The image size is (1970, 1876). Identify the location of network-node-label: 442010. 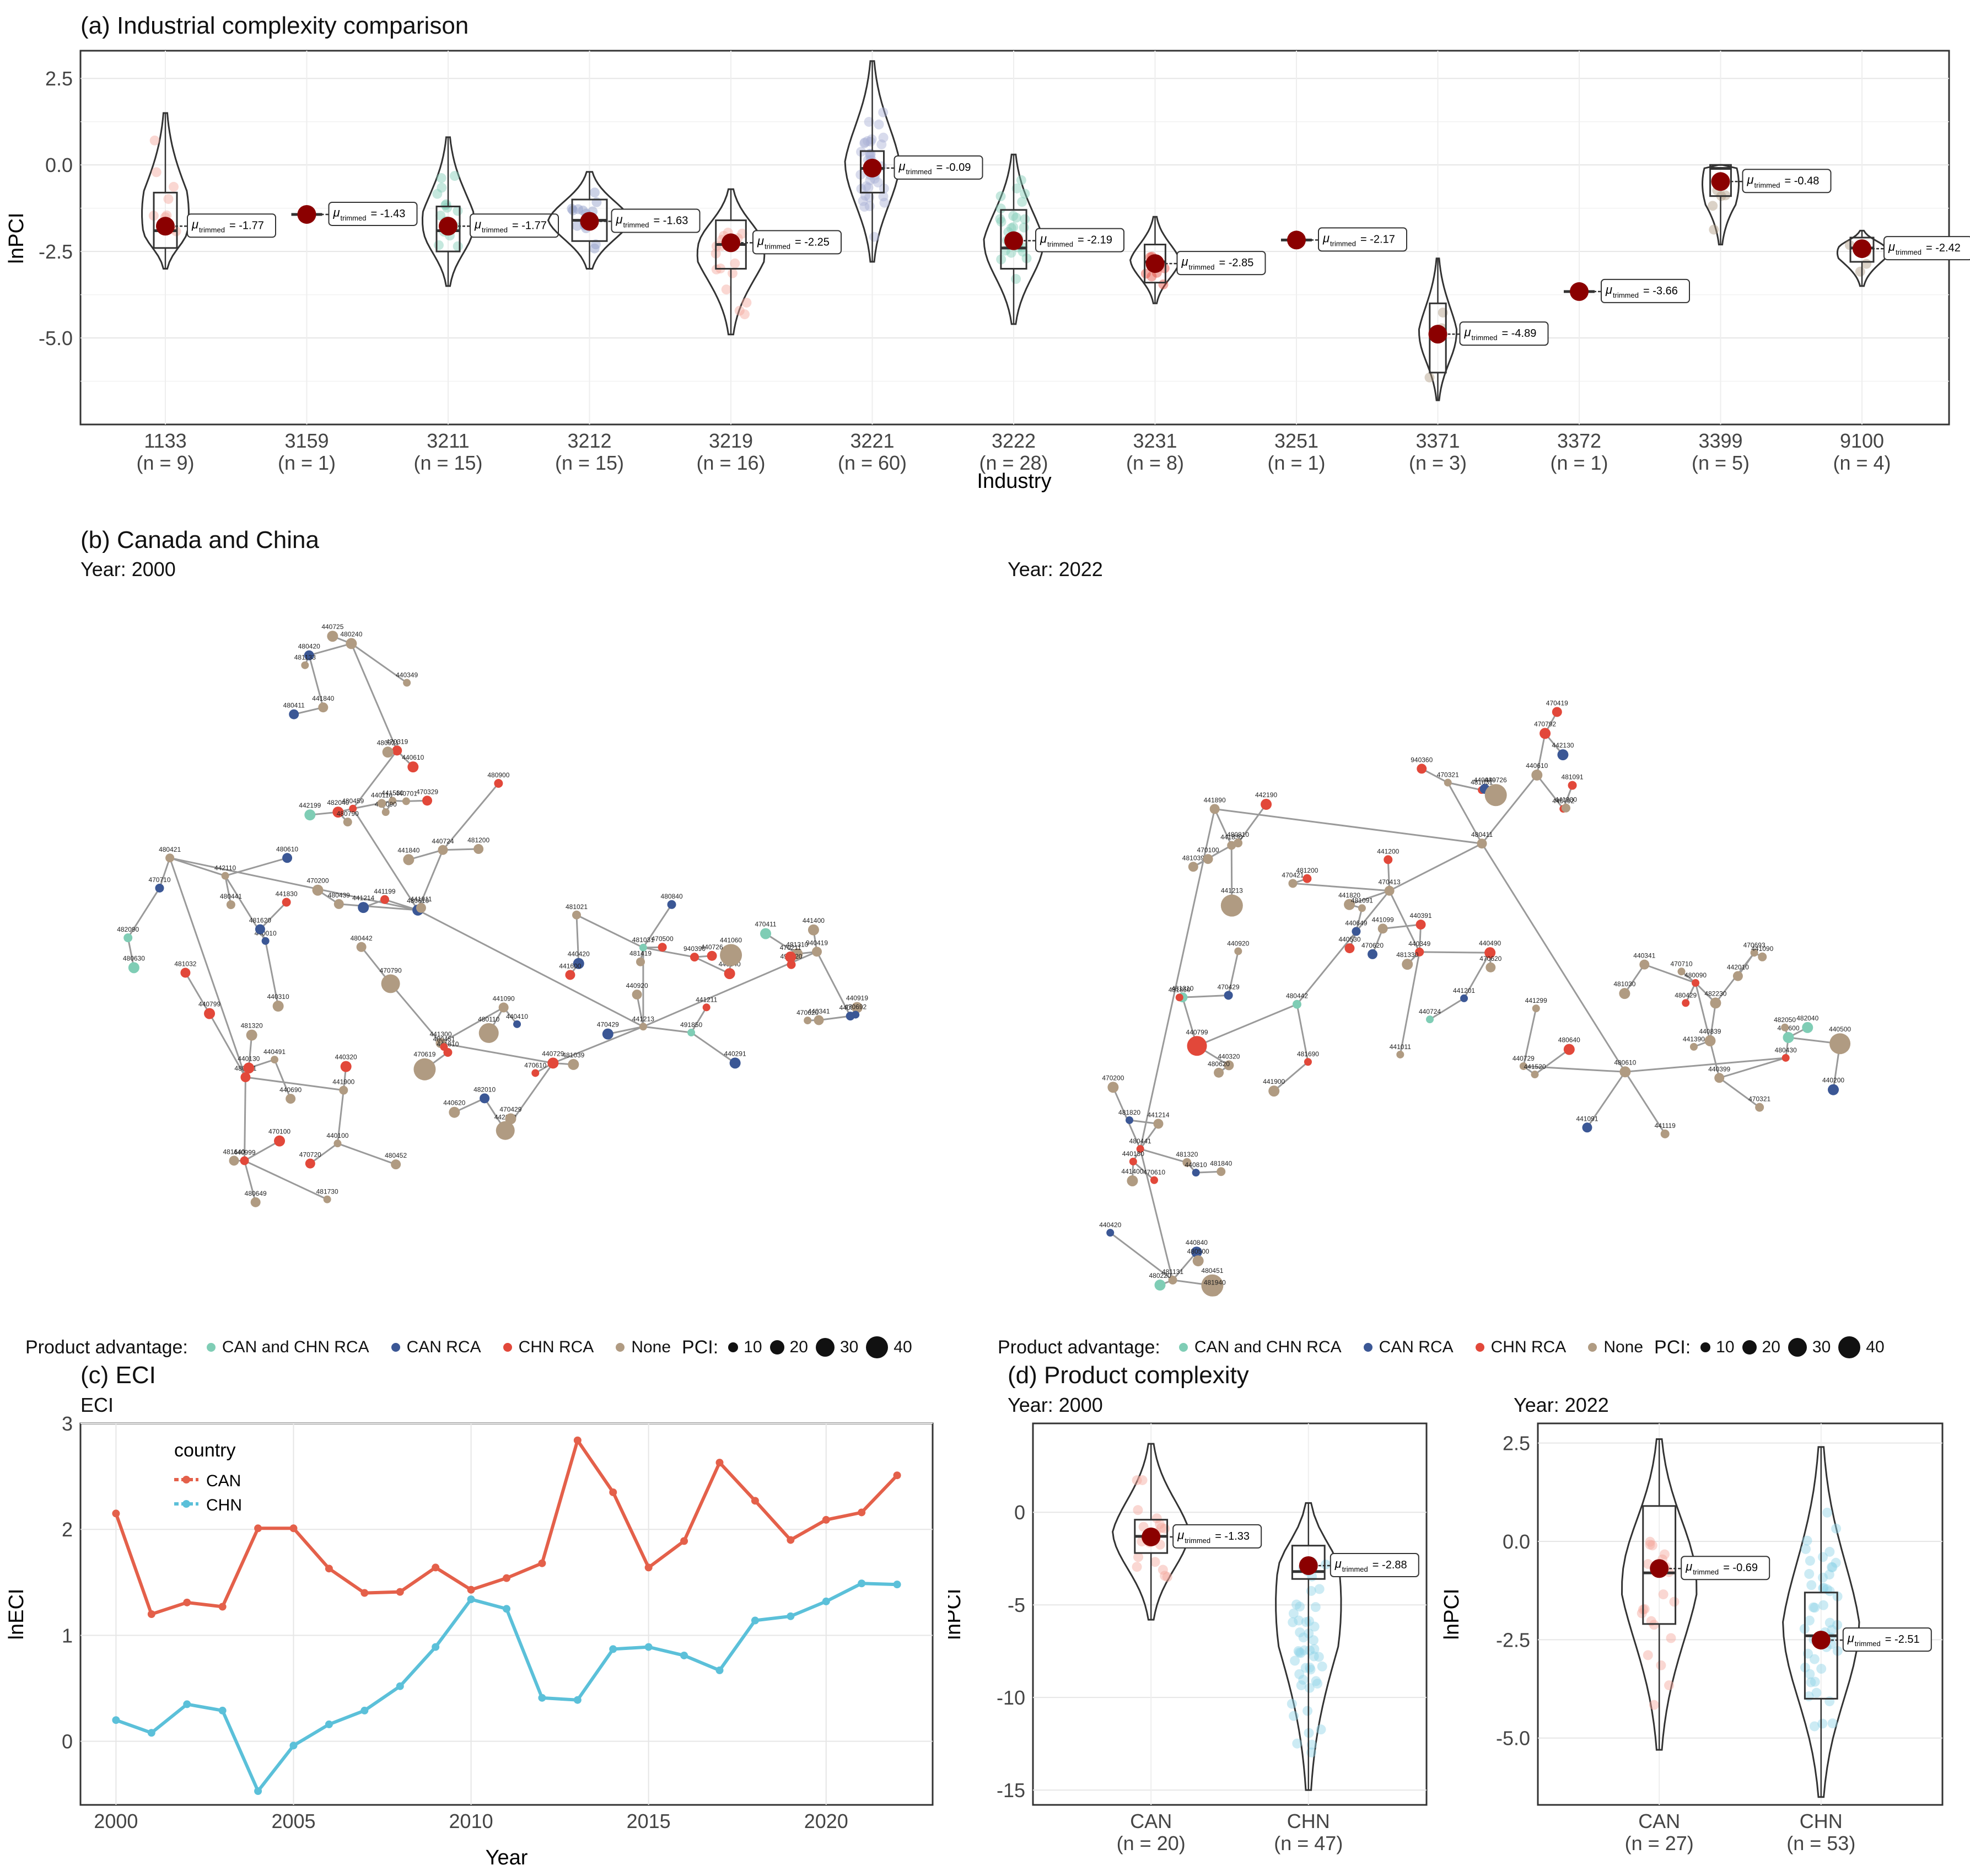
(1738, 968).